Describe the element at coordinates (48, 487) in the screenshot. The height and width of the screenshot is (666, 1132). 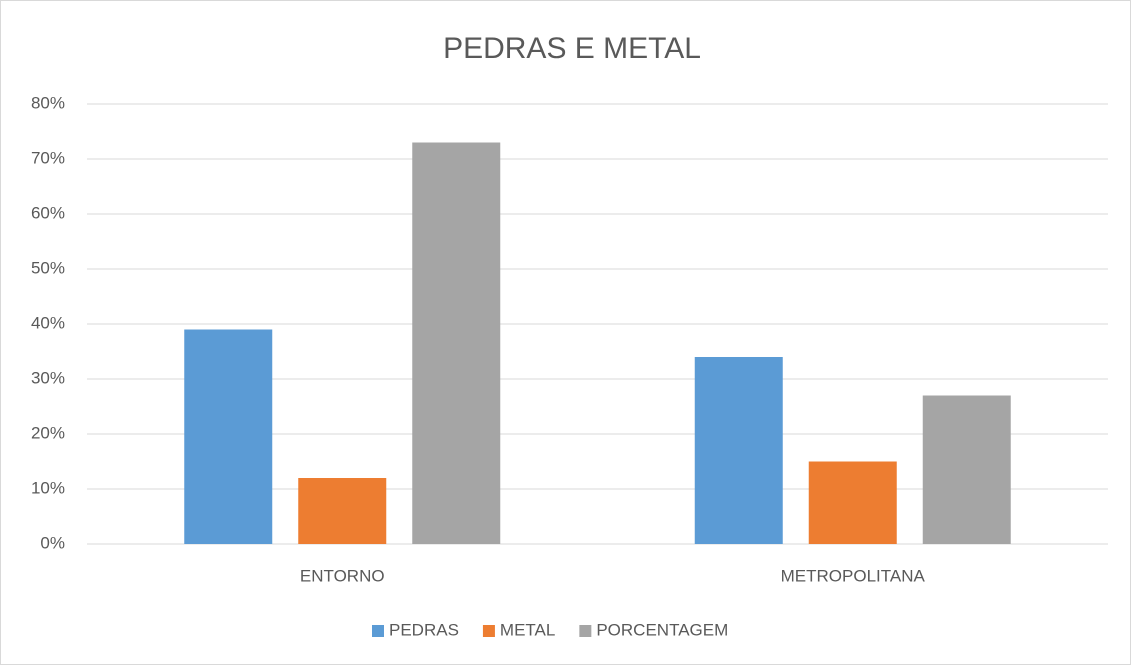
I see `y-tick-label: 10%` at that location.